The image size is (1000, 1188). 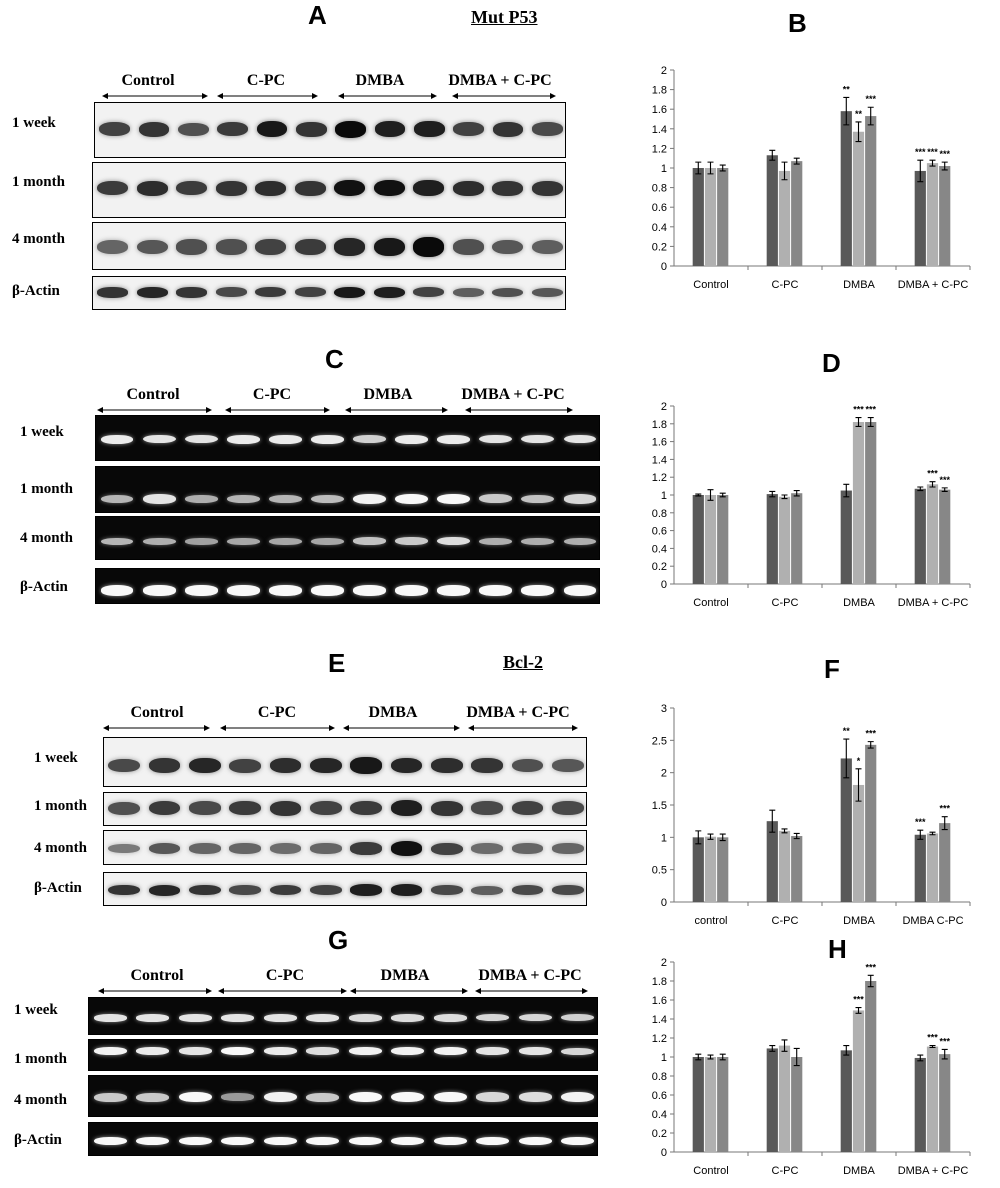 I want to click on x-tick-label: DMBA + C-PC, so click(x=933, y=603).